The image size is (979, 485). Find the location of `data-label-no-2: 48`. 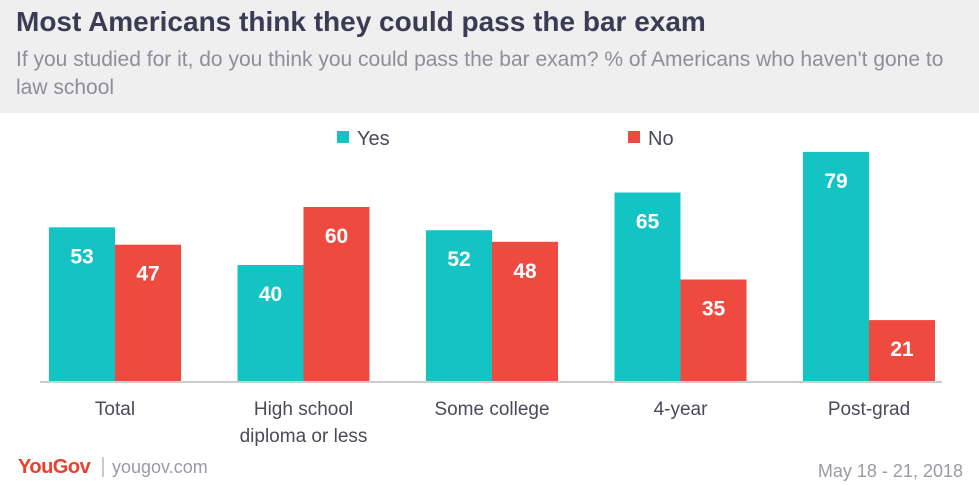

data-label-no-2: 48 is located at coordinates (525, 271).